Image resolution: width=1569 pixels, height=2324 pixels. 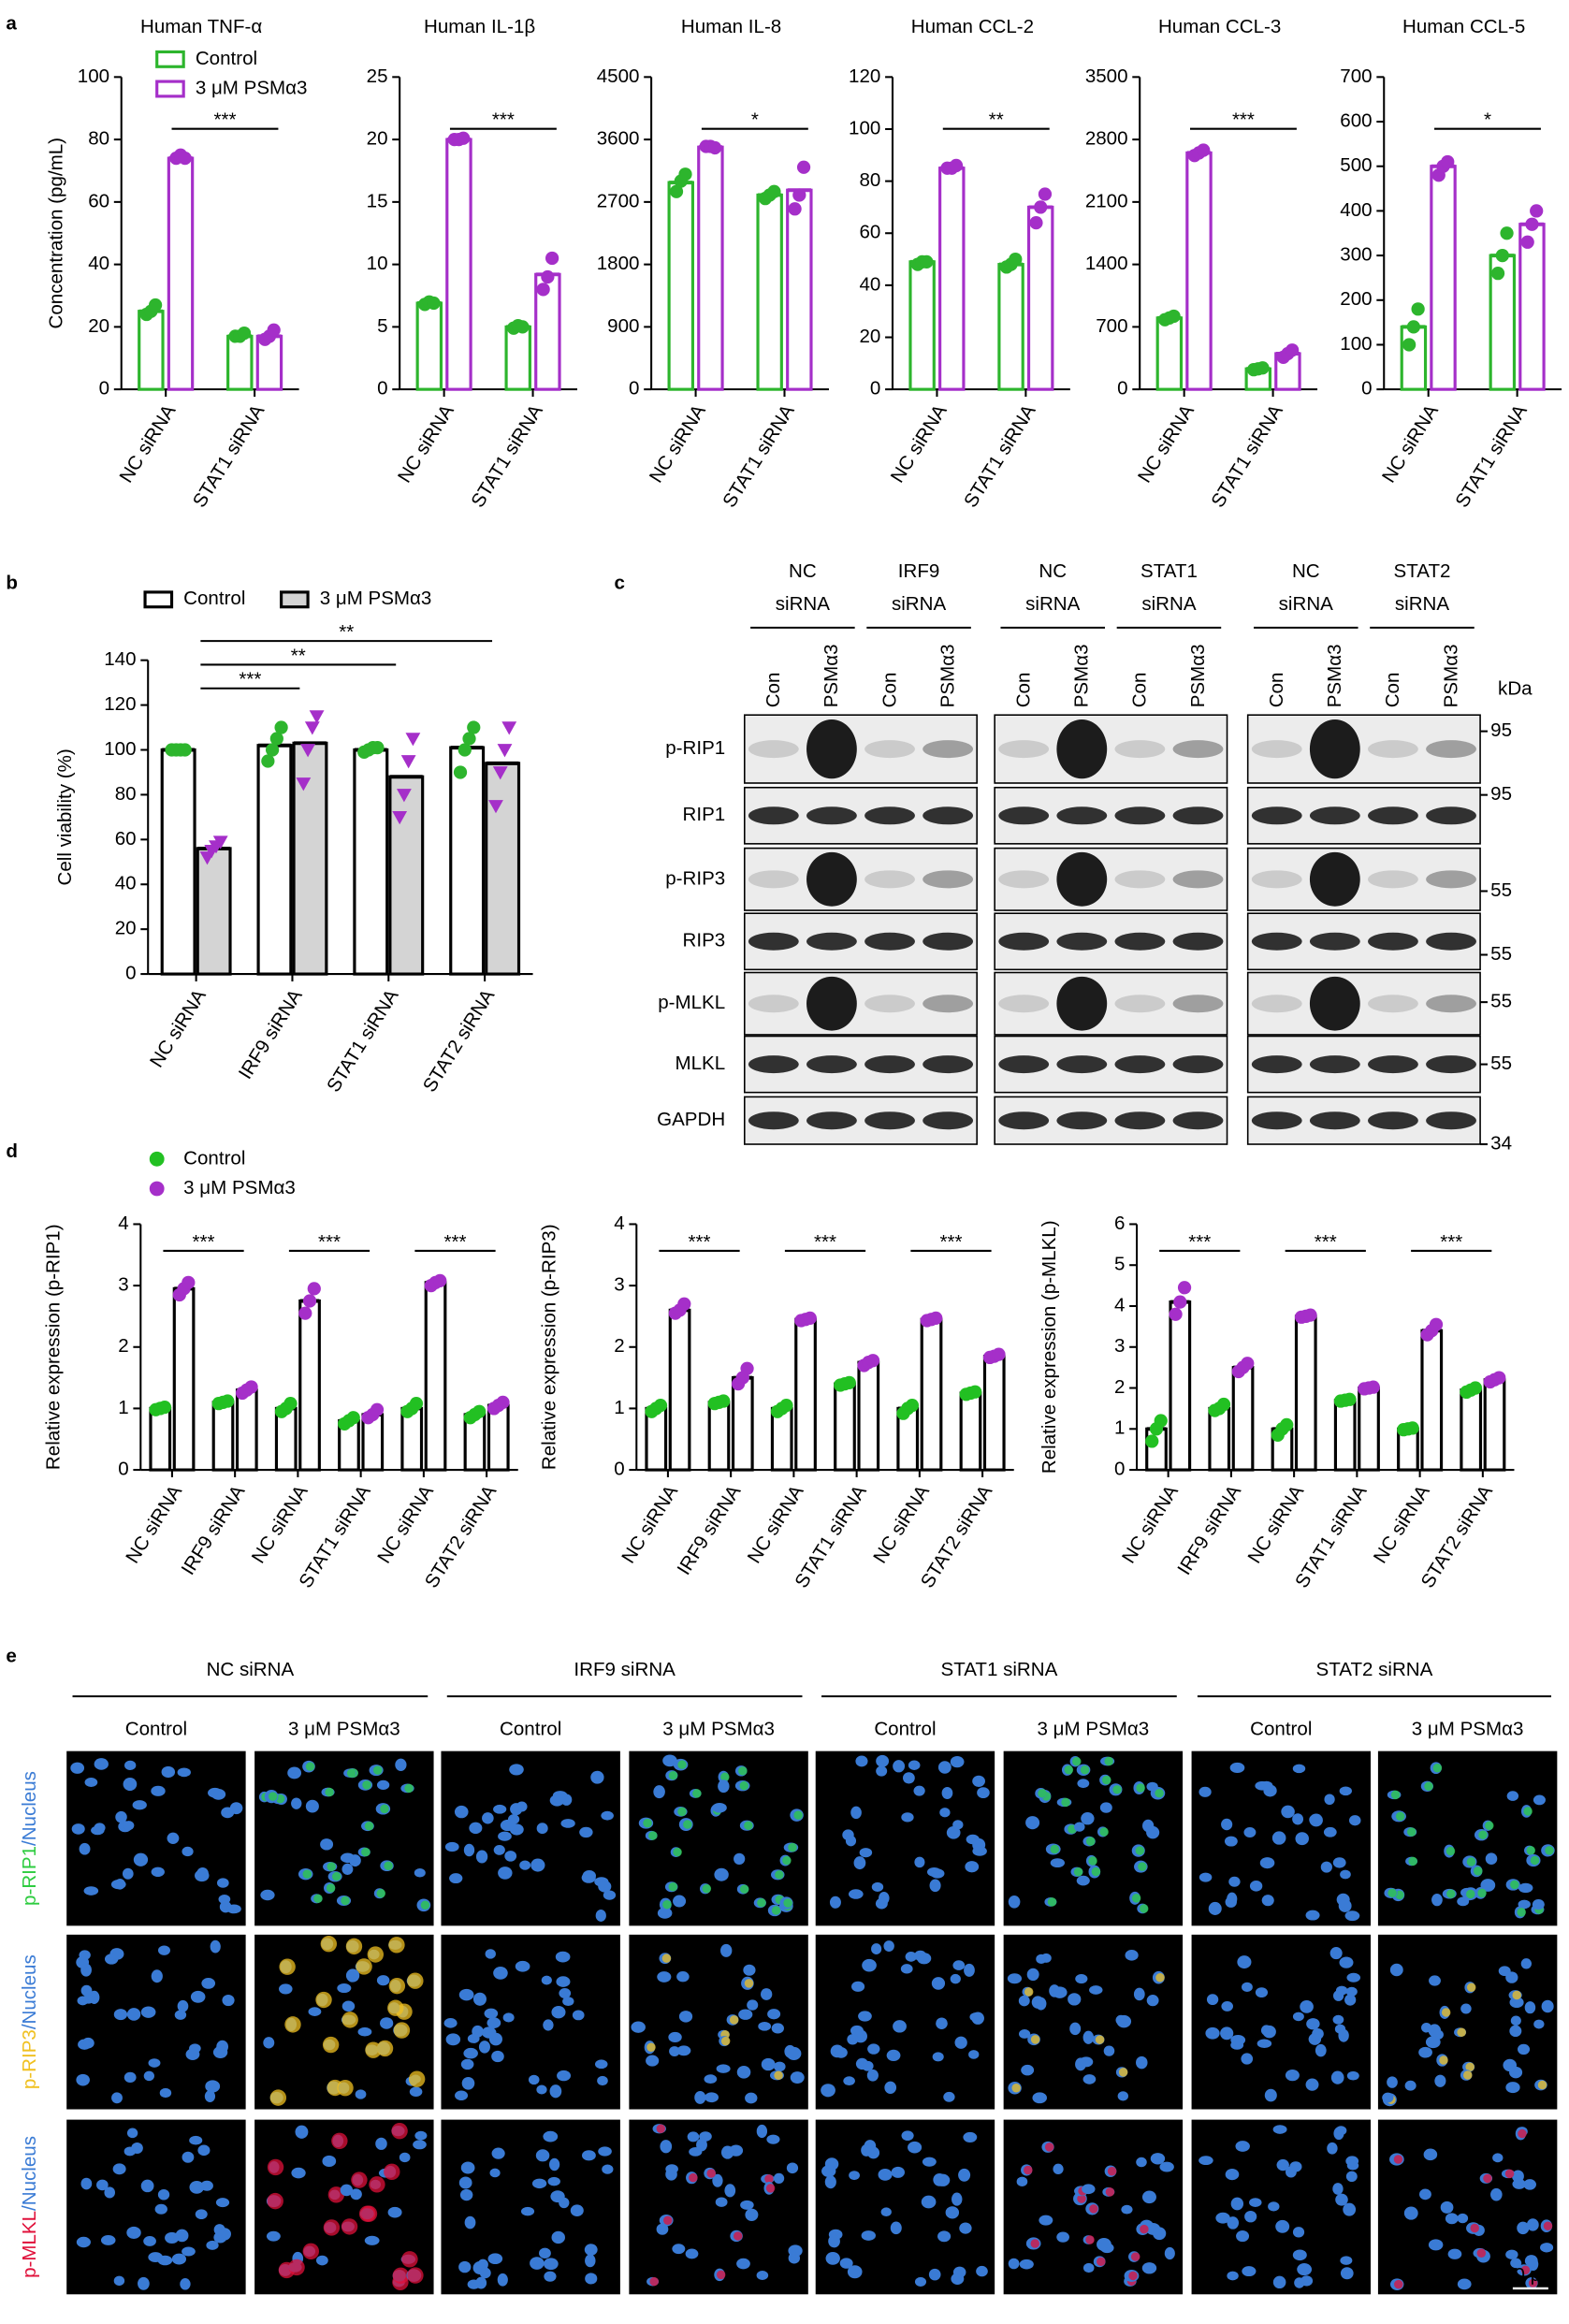 What do you see at coordinates (406, 1524) in the screenshot?
I see `x-tick-label: NC siRNA` at bounding box center [406, 1524].